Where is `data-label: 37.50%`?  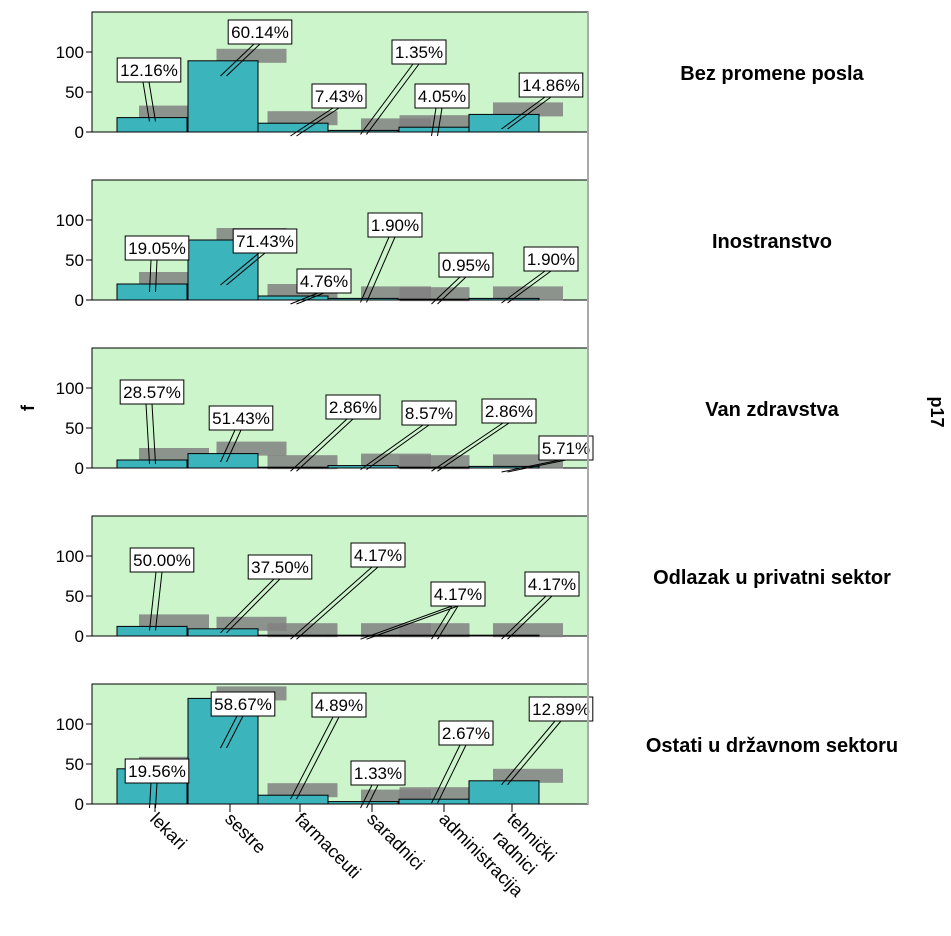 data-label: 37.50% is located at coordinates (280, 567).